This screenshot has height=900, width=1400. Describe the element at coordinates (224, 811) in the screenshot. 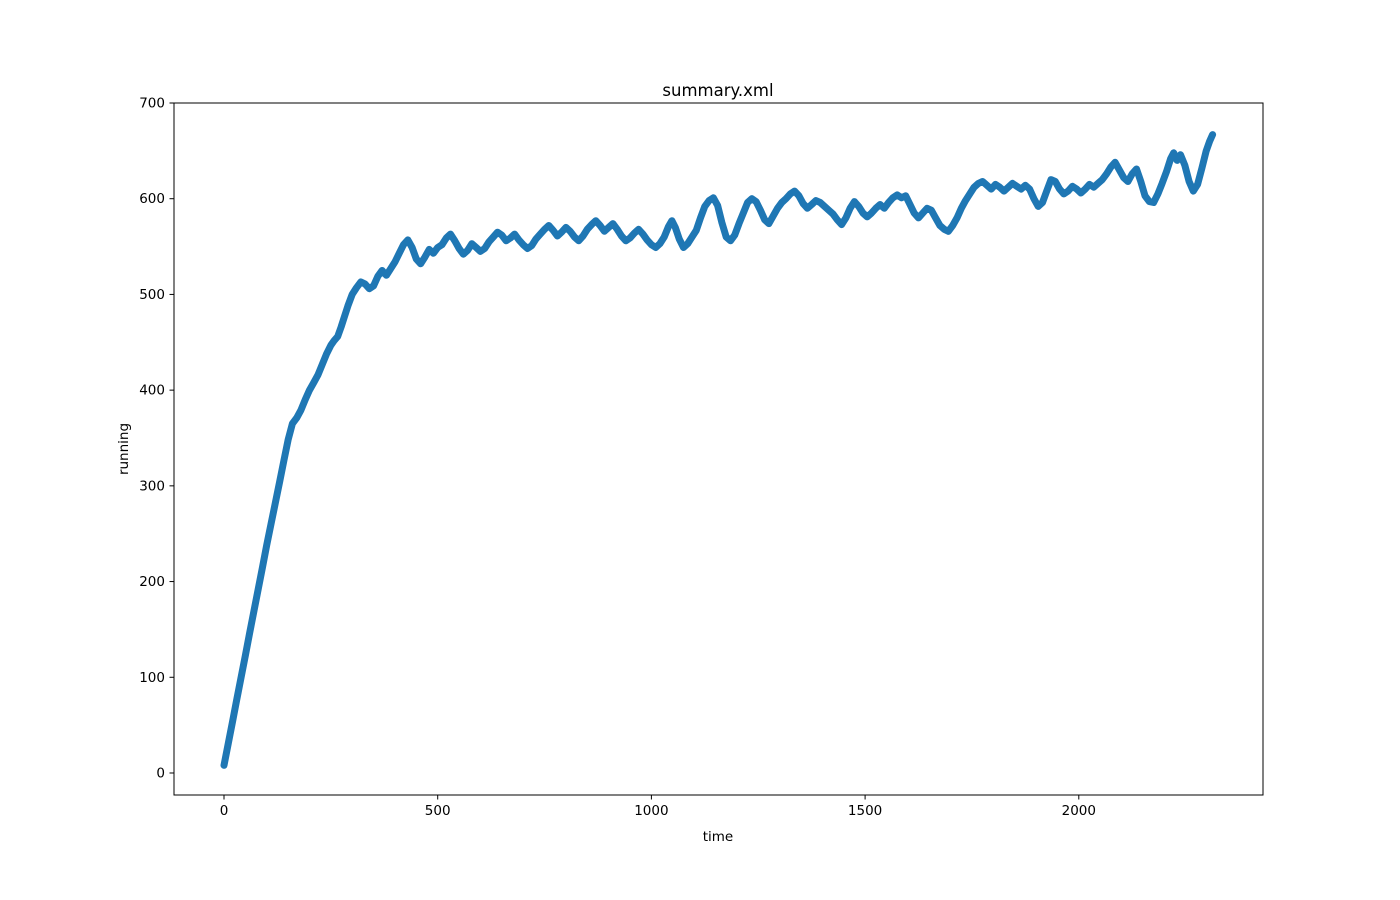

I see `x-tick-label: 0` at that location.